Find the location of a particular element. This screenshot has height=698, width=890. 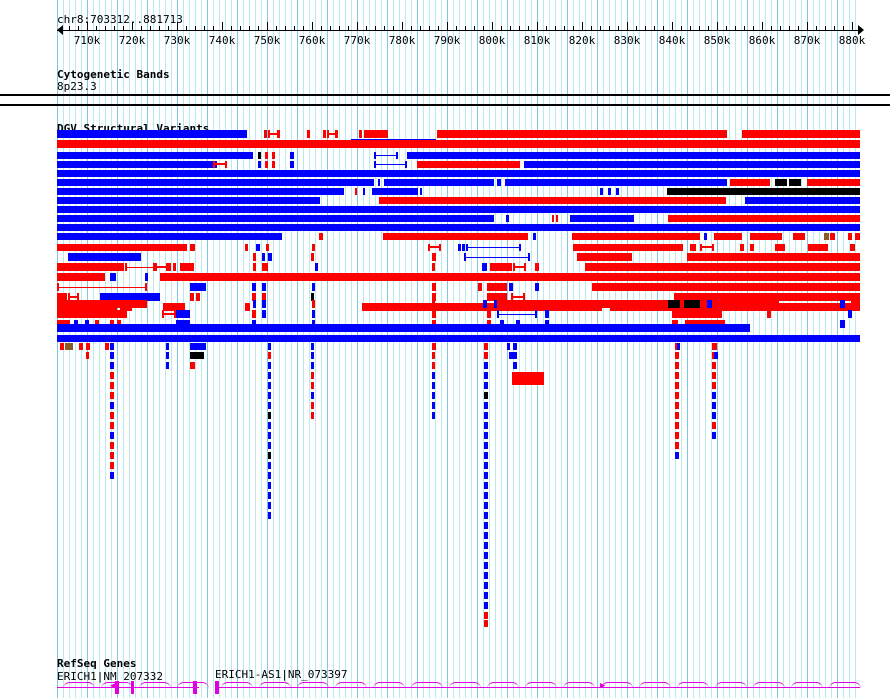

gene-label-erich1-as1: ERICH1-AS1|NR_073397 is located at coordinates (281, 674).